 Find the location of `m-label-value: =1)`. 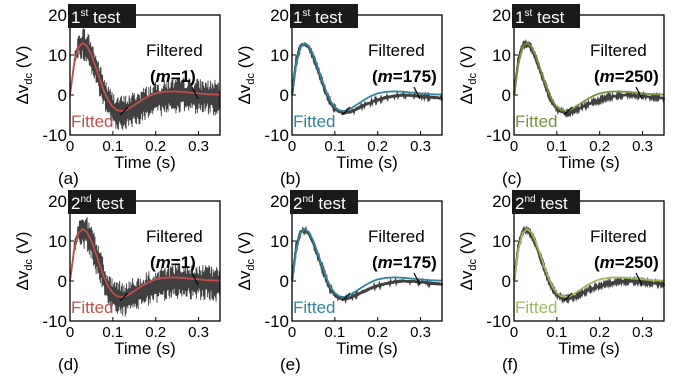

m-label-value: =1) is located at coordinates (183, 262).